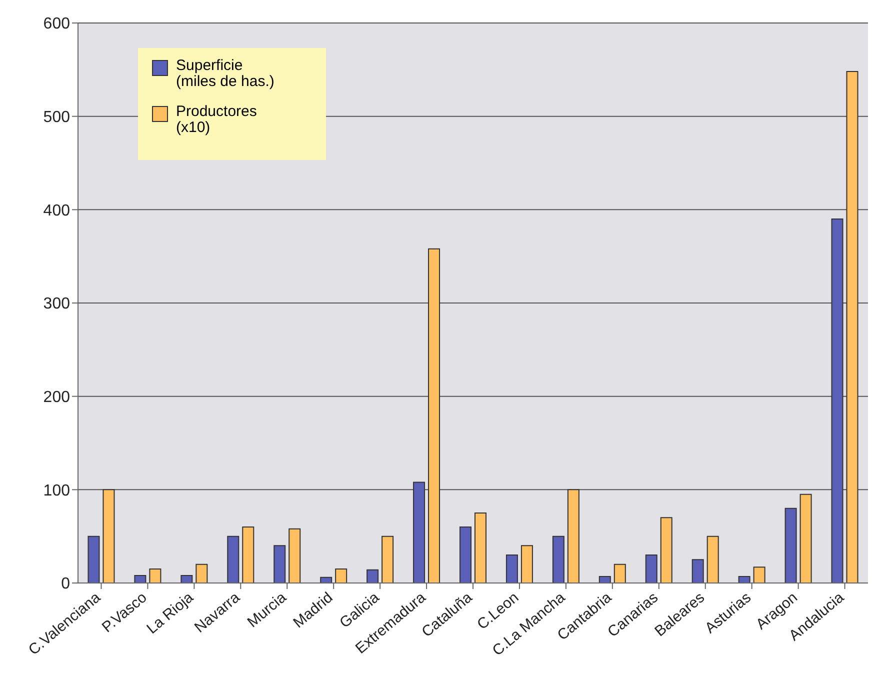  I want to click on y-tick-label: 0, so click(65, 584).